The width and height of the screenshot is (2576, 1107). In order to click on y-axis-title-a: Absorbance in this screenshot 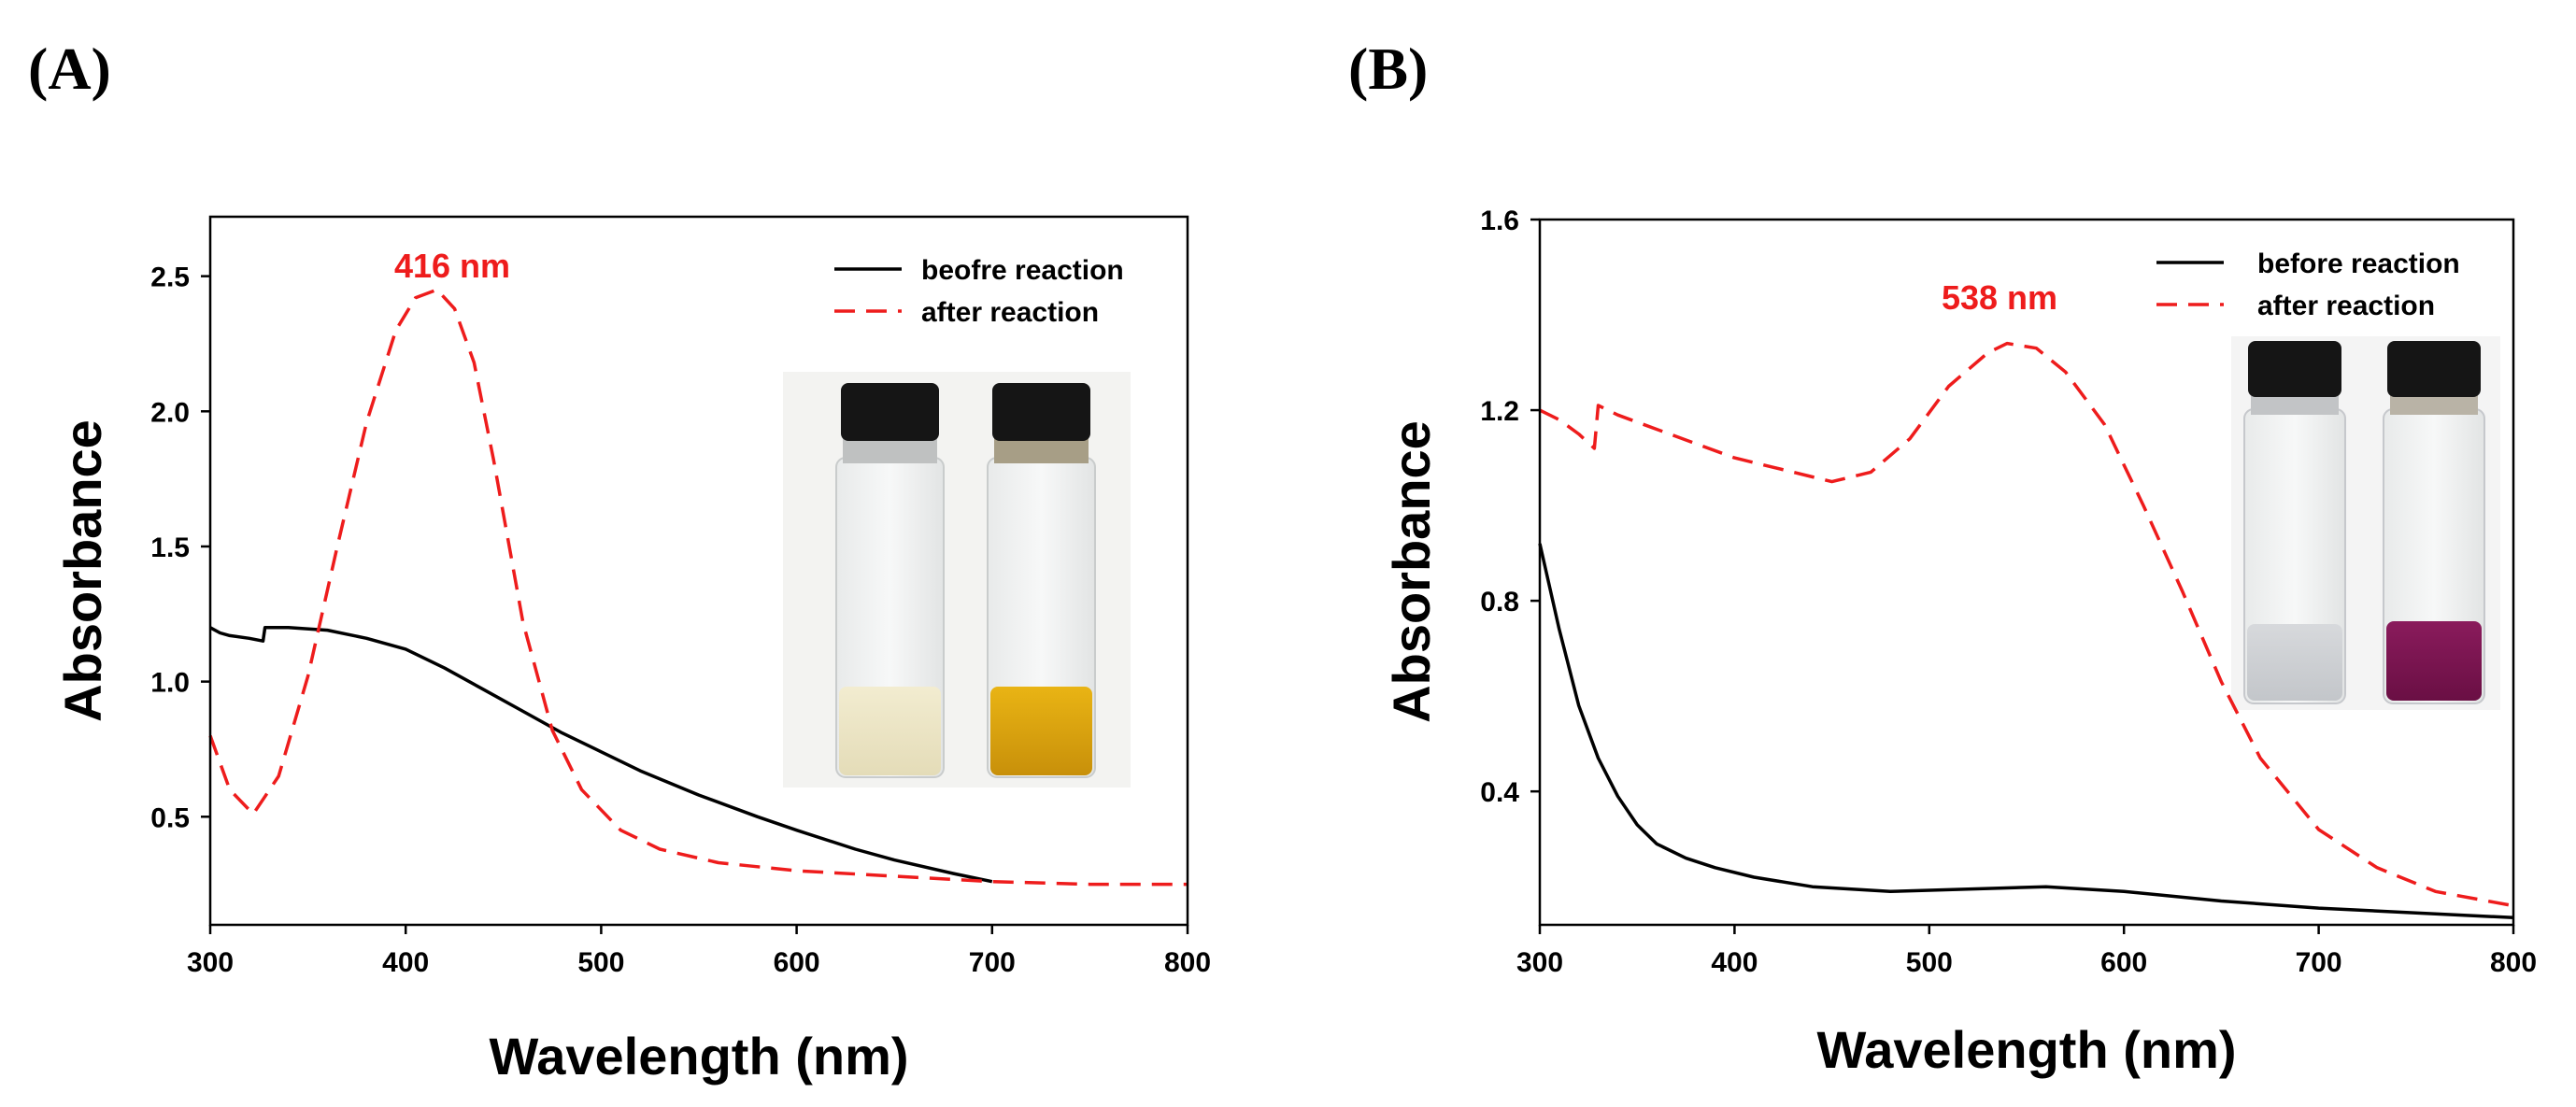, I will do `click(83, 570)`.